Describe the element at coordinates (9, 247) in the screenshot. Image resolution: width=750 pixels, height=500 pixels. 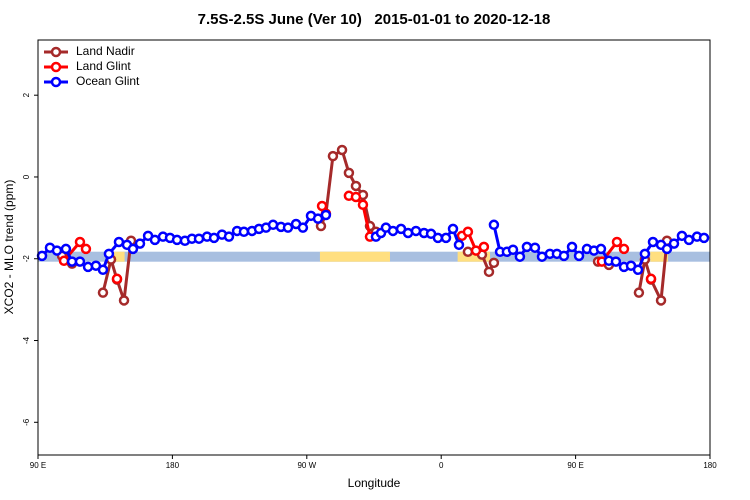
I see `y-axis-label: XCO2 - MLO trend (ppm)` at that location.